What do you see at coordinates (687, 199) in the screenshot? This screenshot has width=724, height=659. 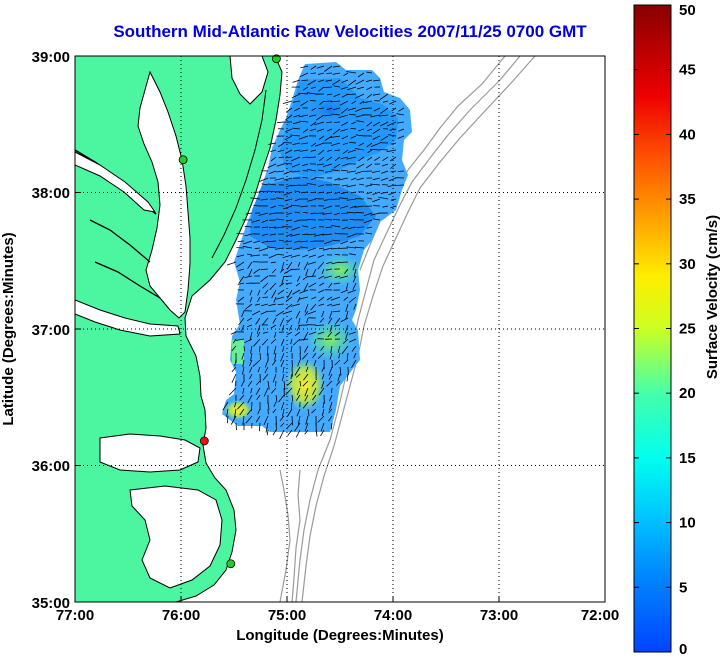 I see `colorbar-tick-label: 35` at bounding box center [687, 199].